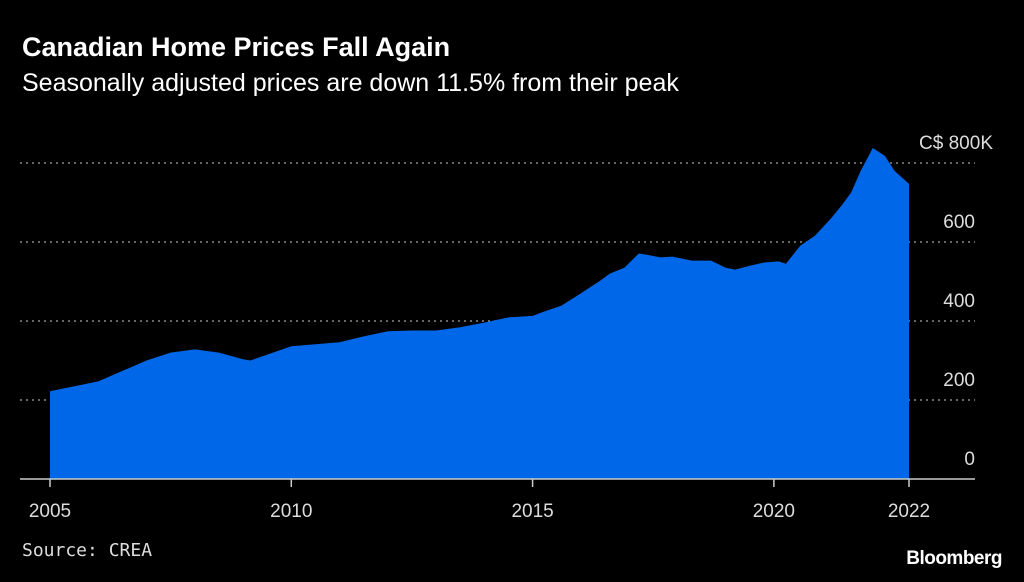 This screenshot has height=582, width=1024. I want to click on y-tick-label: 0, so click(969, 459).